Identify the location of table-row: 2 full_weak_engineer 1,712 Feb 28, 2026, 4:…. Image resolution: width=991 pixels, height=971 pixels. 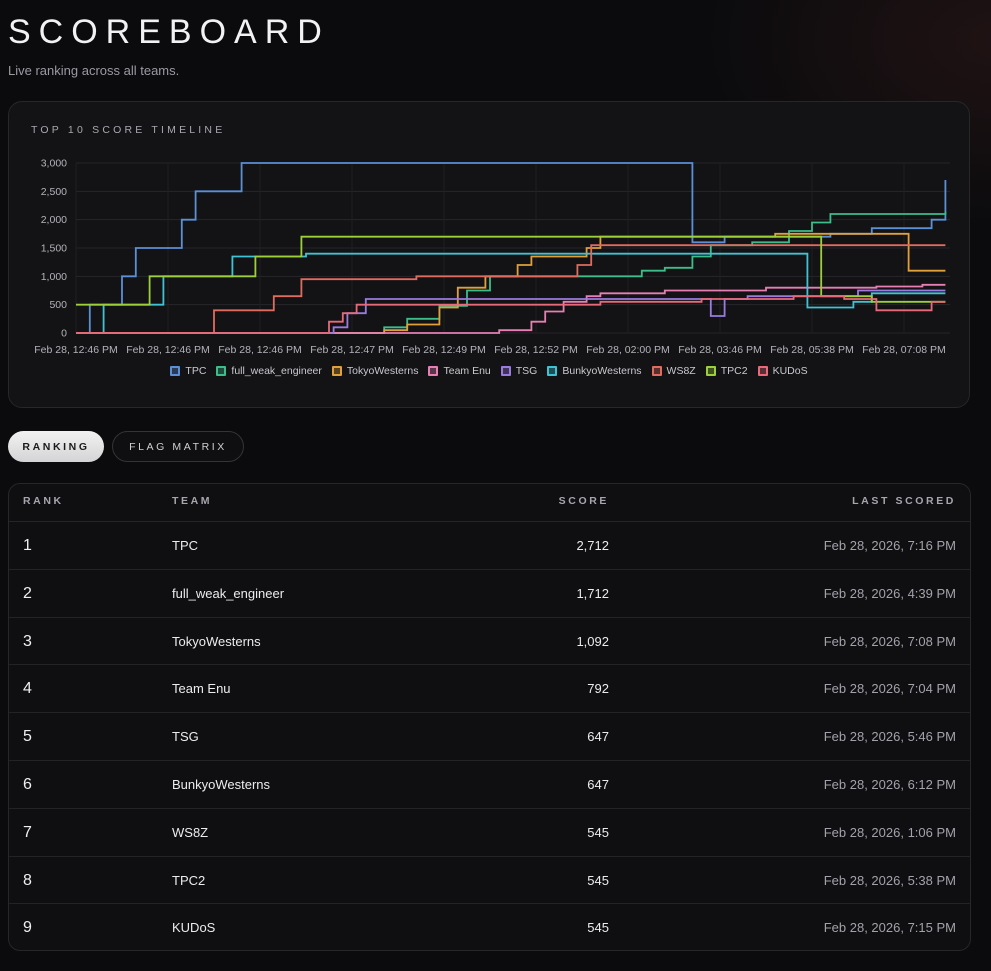
(489, 594).